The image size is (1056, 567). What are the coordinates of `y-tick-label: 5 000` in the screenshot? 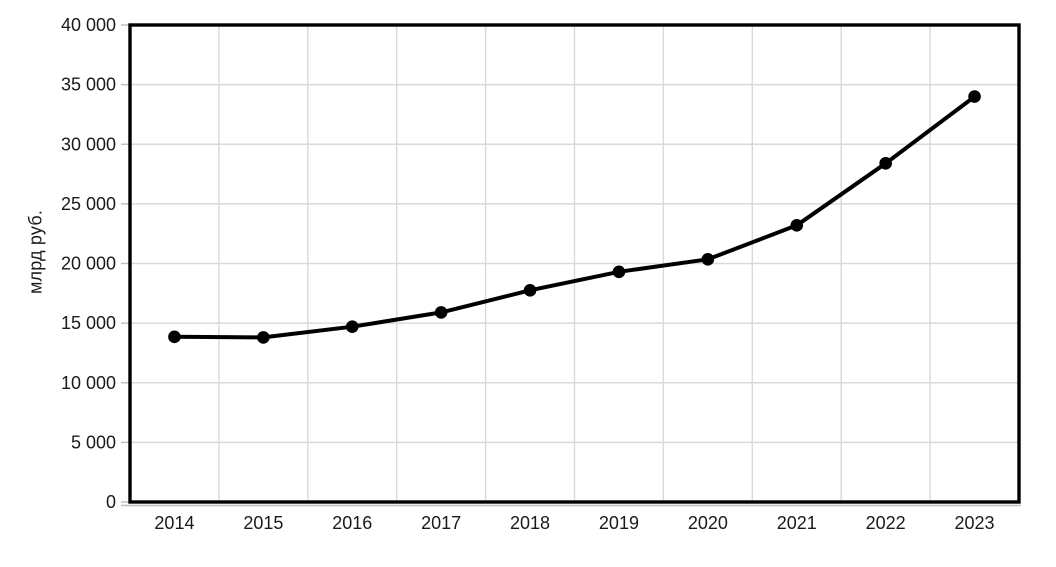 It's located at (93, 442).